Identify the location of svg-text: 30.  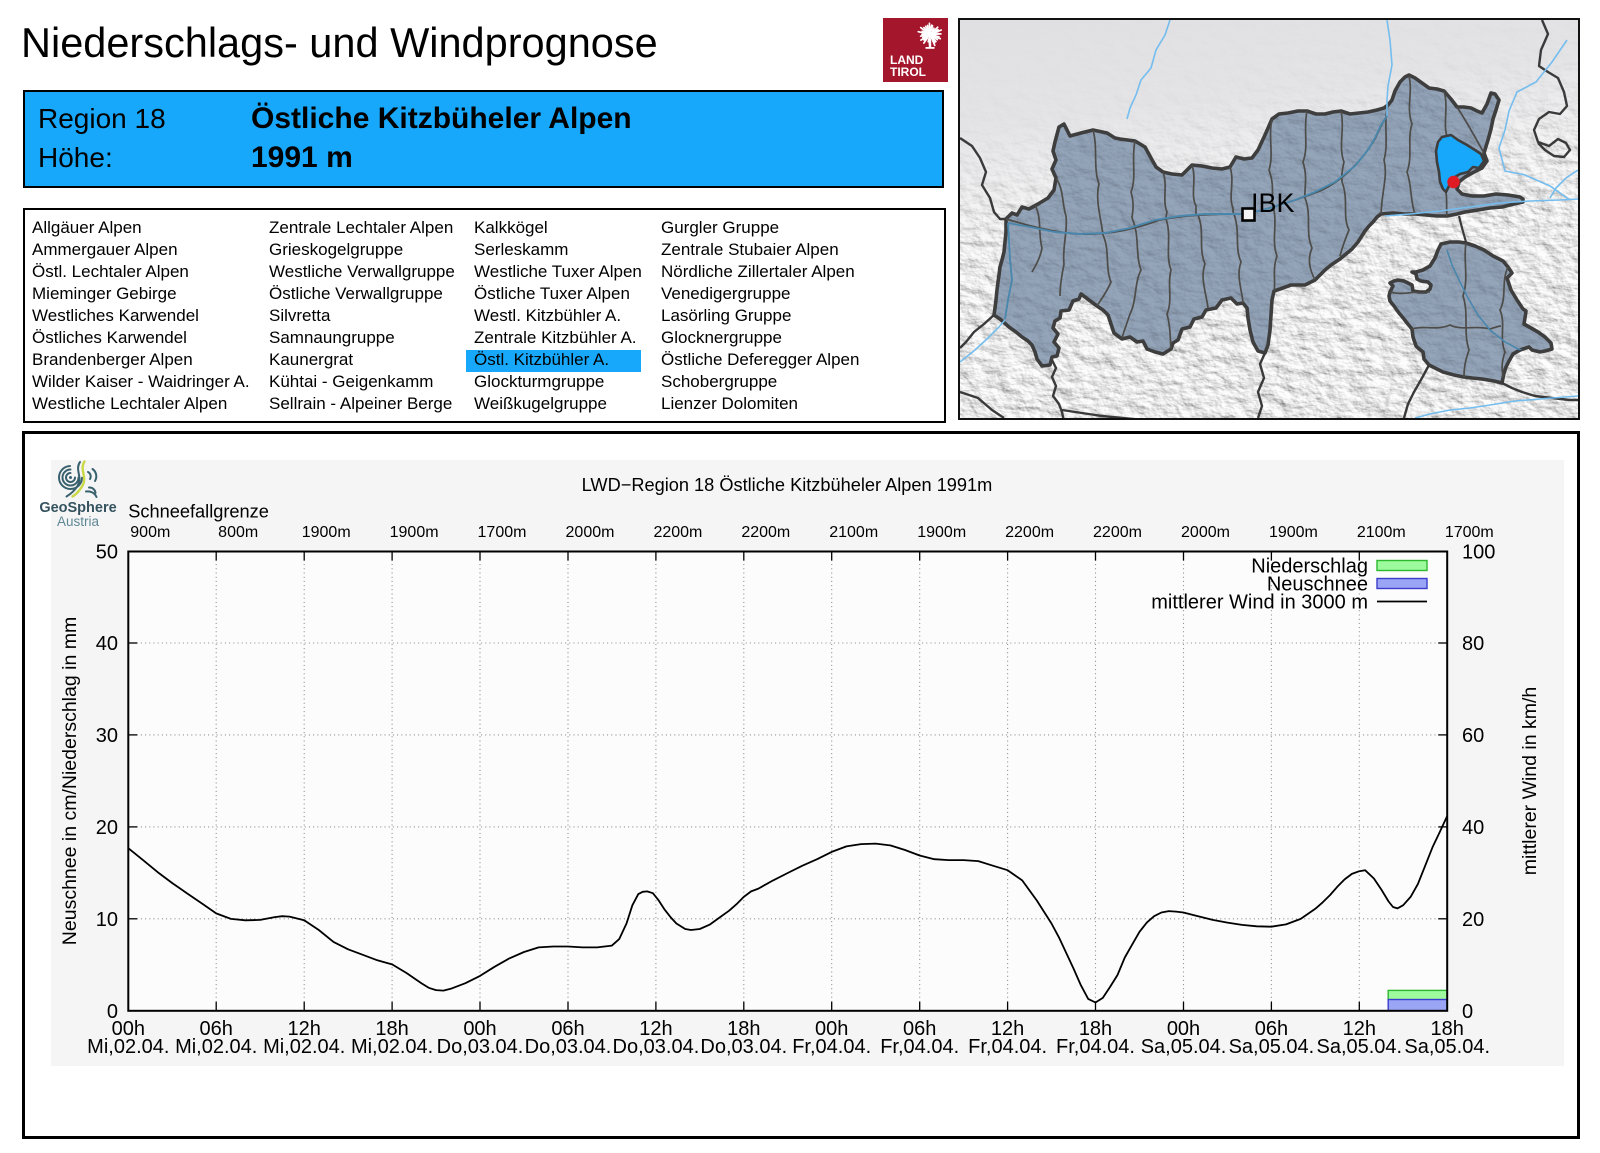
(107, 736).